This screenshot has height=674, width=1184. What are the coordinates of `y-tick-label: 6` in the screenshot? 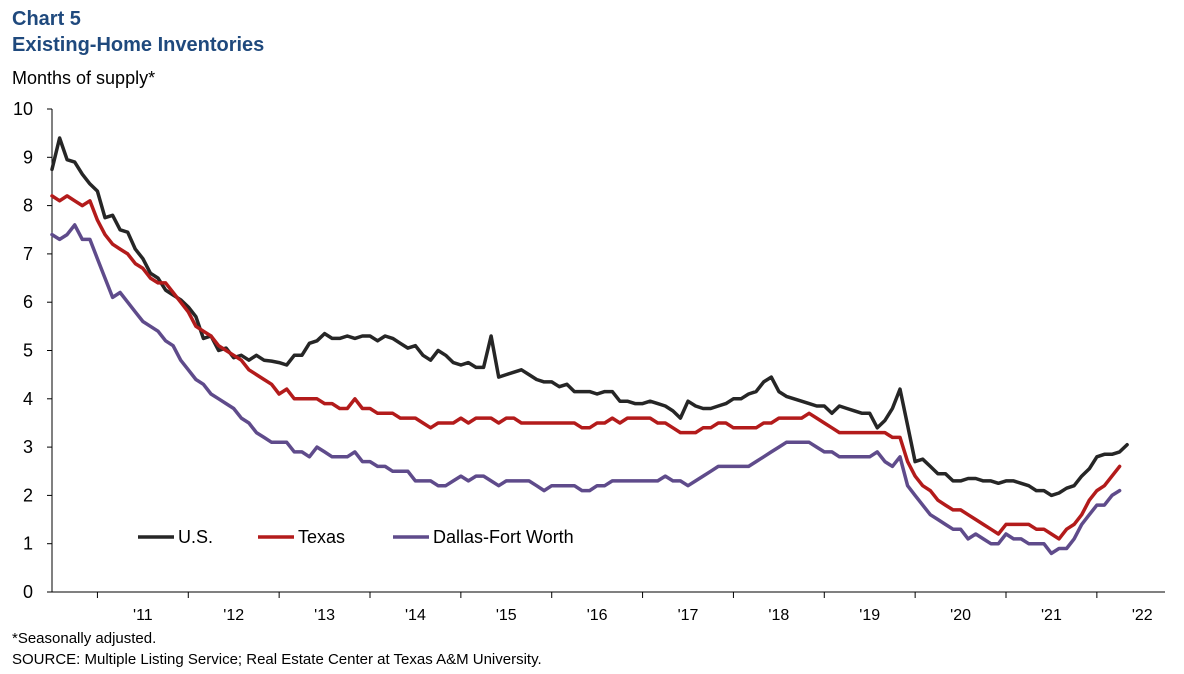 It's located at (28, 302).